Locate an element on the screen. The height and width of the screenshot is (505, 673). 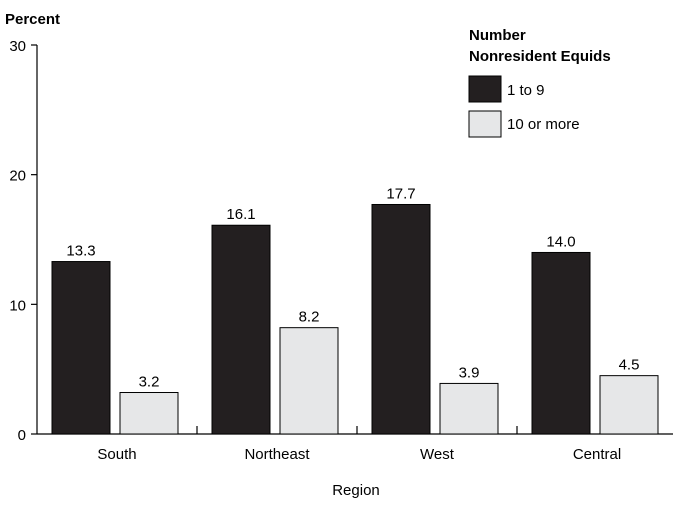
legend-label-series-1: 1 to 9 is located at coordinates (526, 90).